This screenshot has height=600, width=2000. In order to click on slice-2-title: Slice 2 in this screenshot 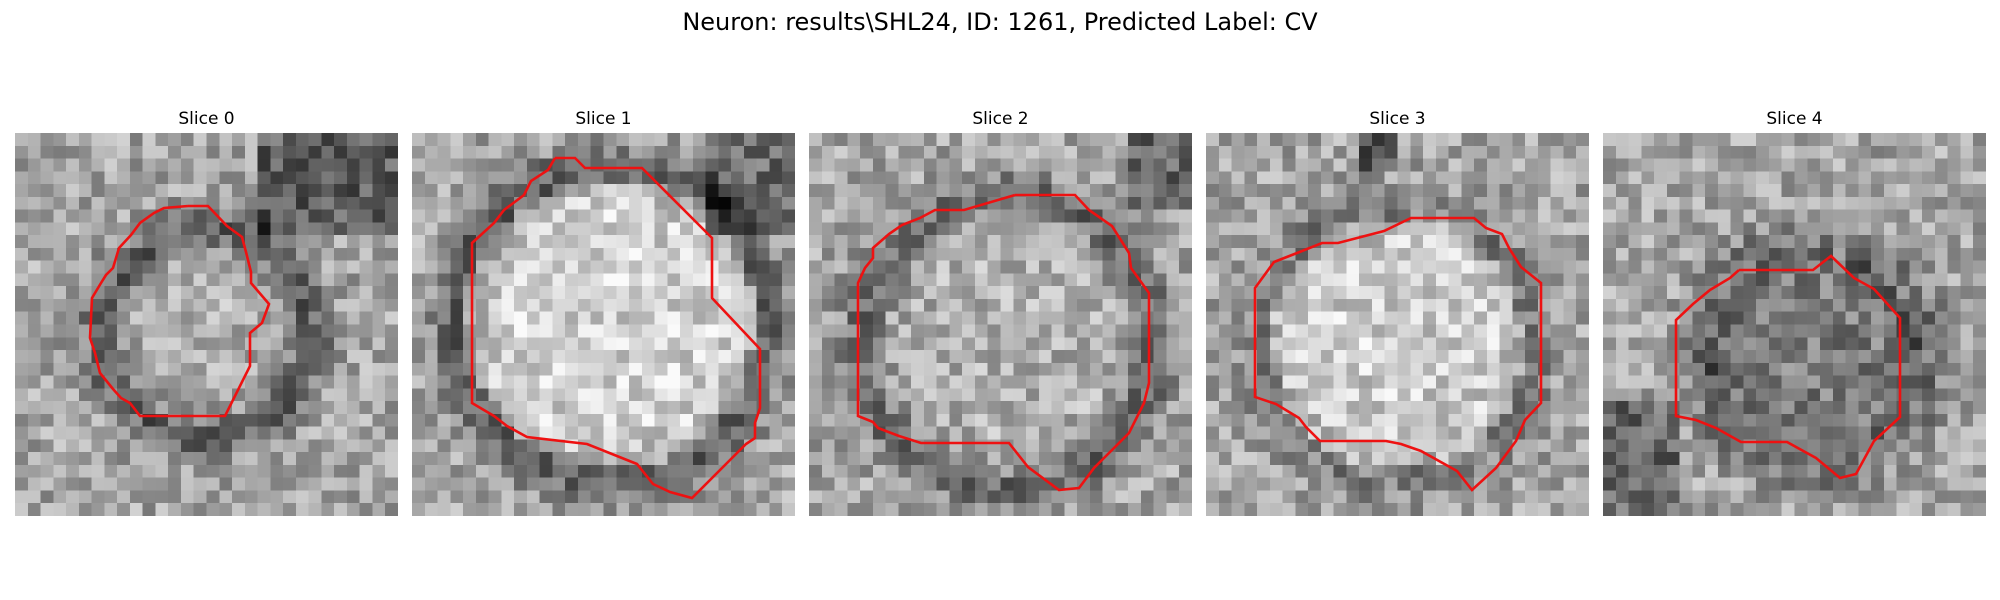, I will do `click(1000, 119)`.